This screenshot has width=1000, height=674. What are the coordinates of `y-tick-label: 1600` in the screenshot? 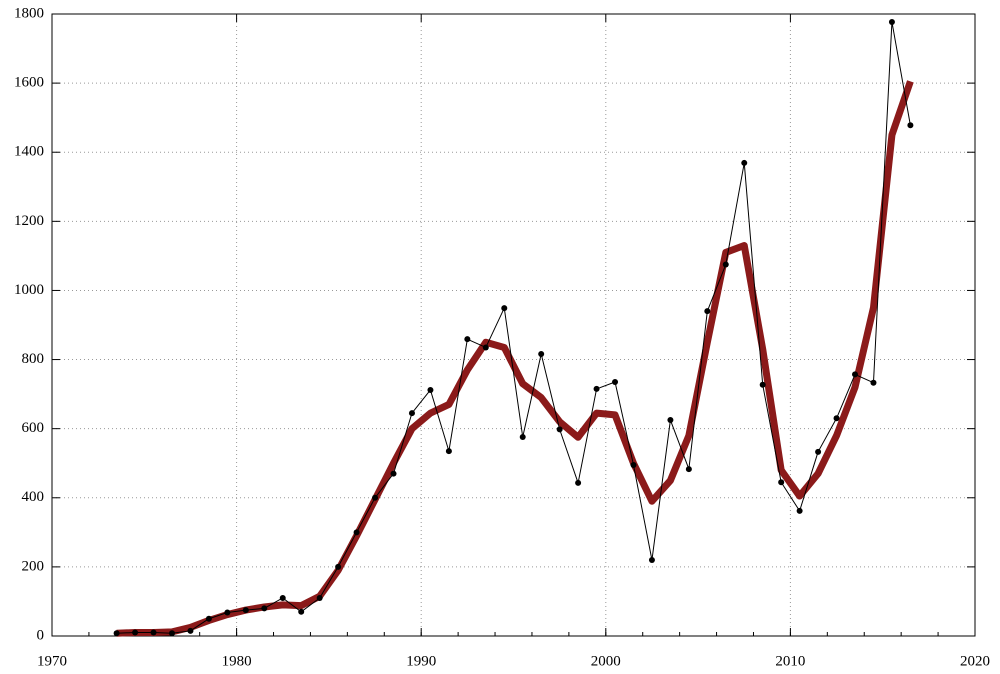 It's located at (29, 83).